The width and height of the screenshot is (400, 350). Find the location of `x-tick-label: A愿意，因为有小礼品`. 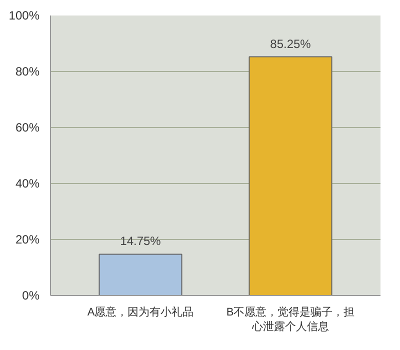

x-tick-label: A愿意，因为有小礼品 is located at coordinates (140, 312).